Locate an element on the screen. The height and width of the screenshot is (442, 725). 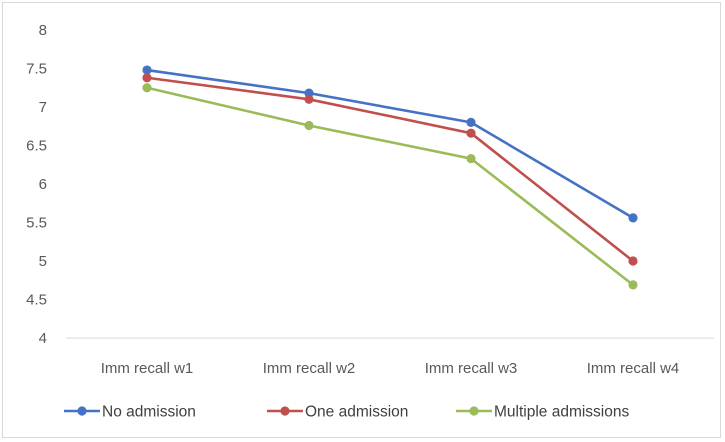
legend-label: One admission is located at coordinates (356, 412).